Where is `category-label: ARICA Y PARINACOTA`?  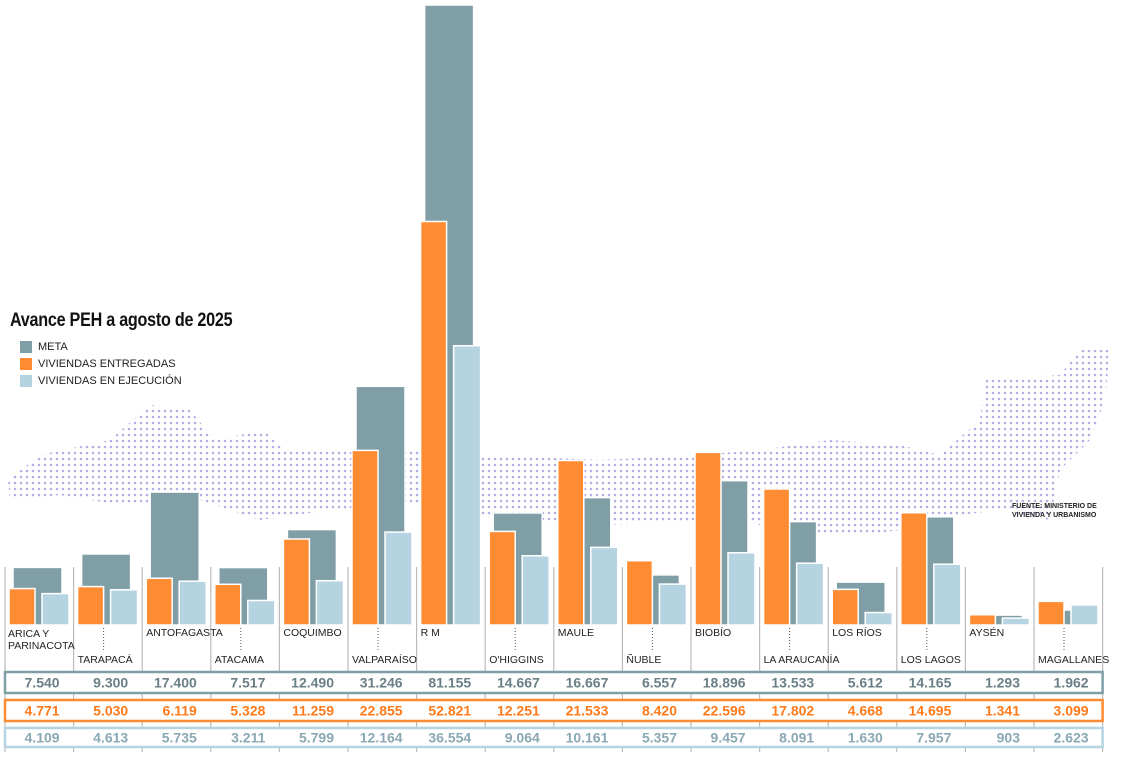 category-label: ARICA Y PARINACOTA is located at coordinates (41, 640).